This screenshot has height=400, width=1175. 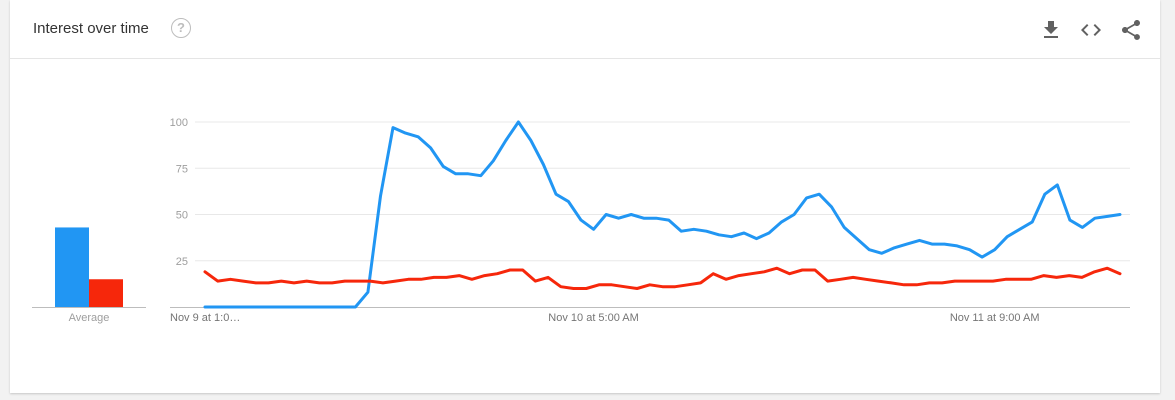 I want to click on series-line, so click(x=662, y=278).